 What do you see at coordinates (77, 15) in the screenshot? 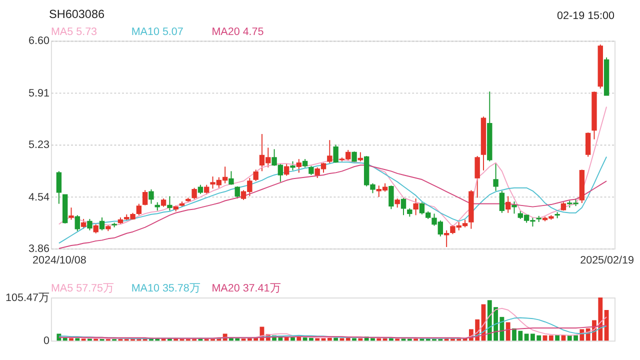
I see `chart-title: SH603086` at bounding box center [77, 15].